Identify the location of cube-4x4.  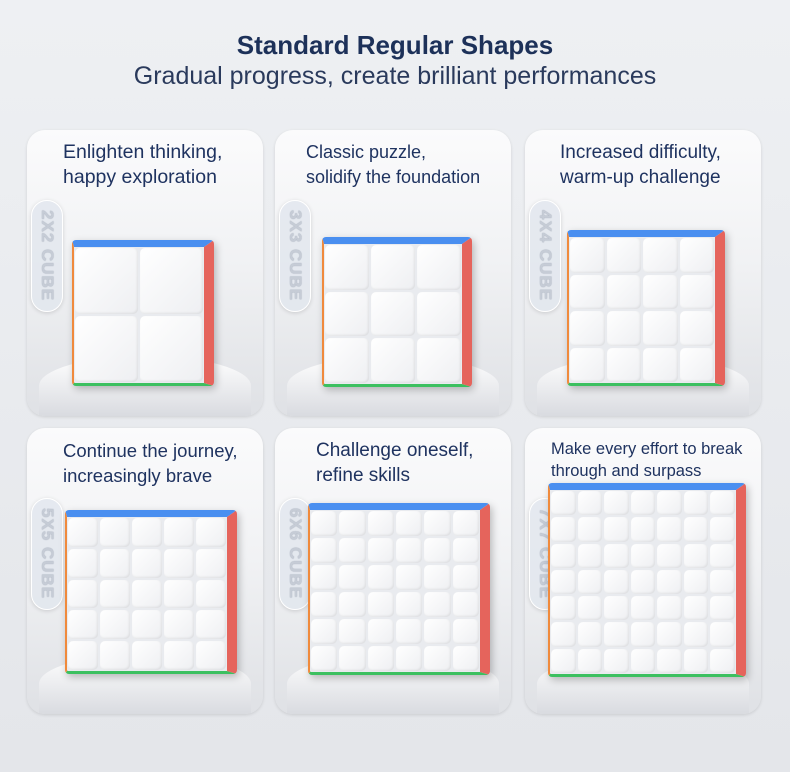
(646, 308).